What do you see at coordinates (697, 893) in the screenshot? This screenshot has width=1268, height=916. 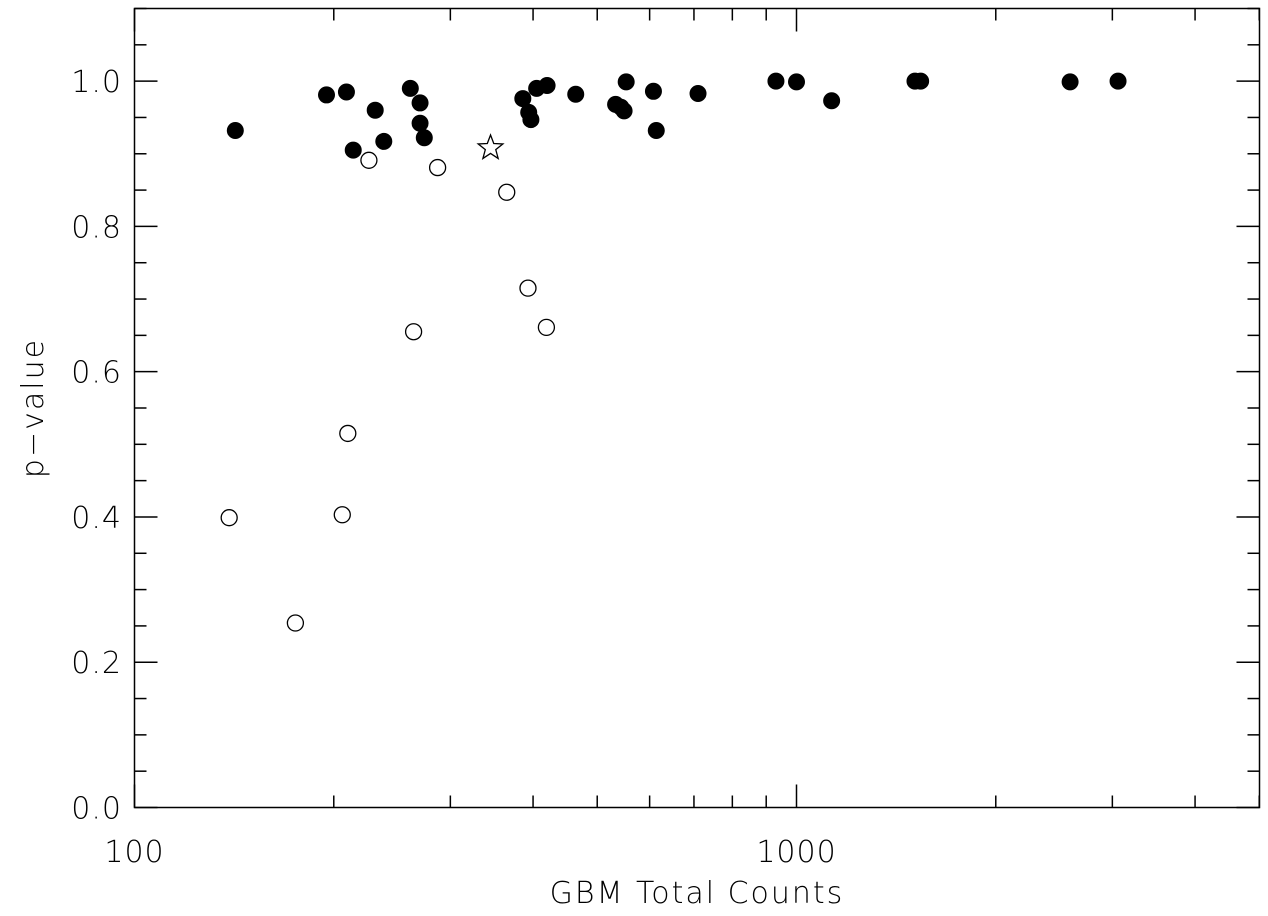 I see `x-axis-label: GBM Total Counts` at bounding box center [697, 893].